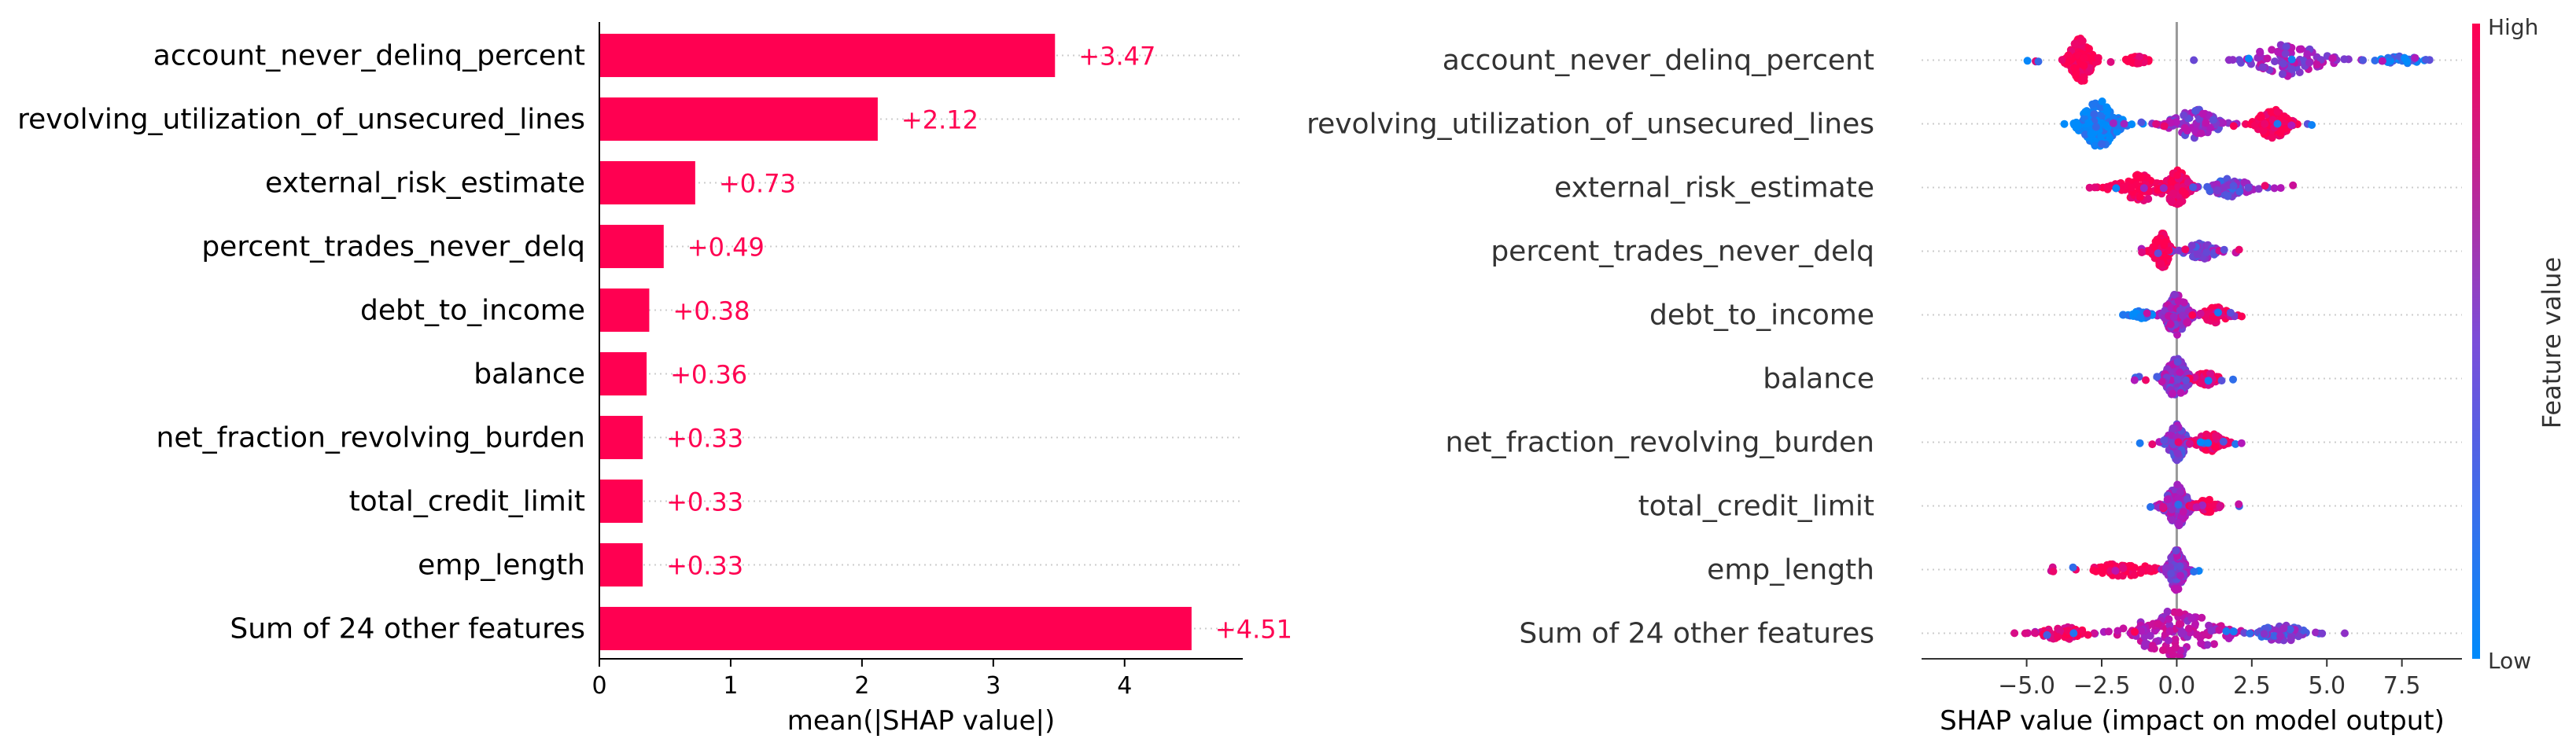 The image size is (2576, 750). Describe the element at coordinates (2509, 661) in the screenshot. I see `colorbar-low-label: Low` at that location.